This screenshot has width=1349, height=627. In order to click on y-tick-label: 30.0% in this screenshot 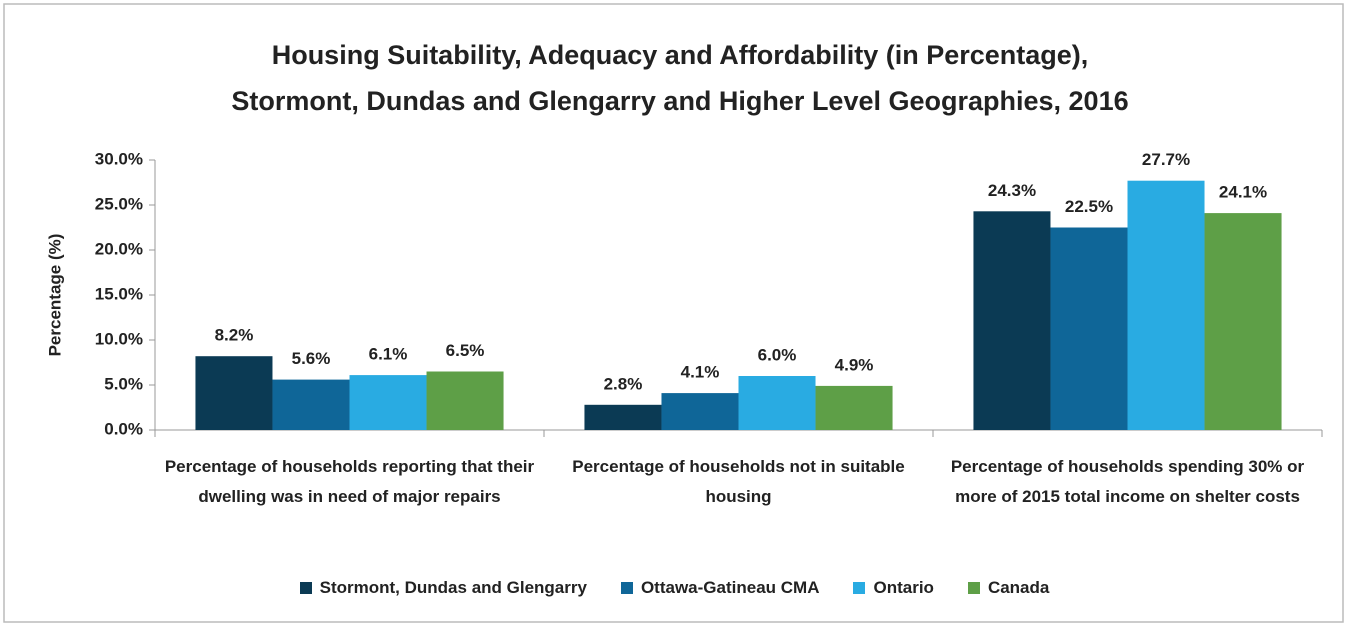, I will do `click(119, 158)`.